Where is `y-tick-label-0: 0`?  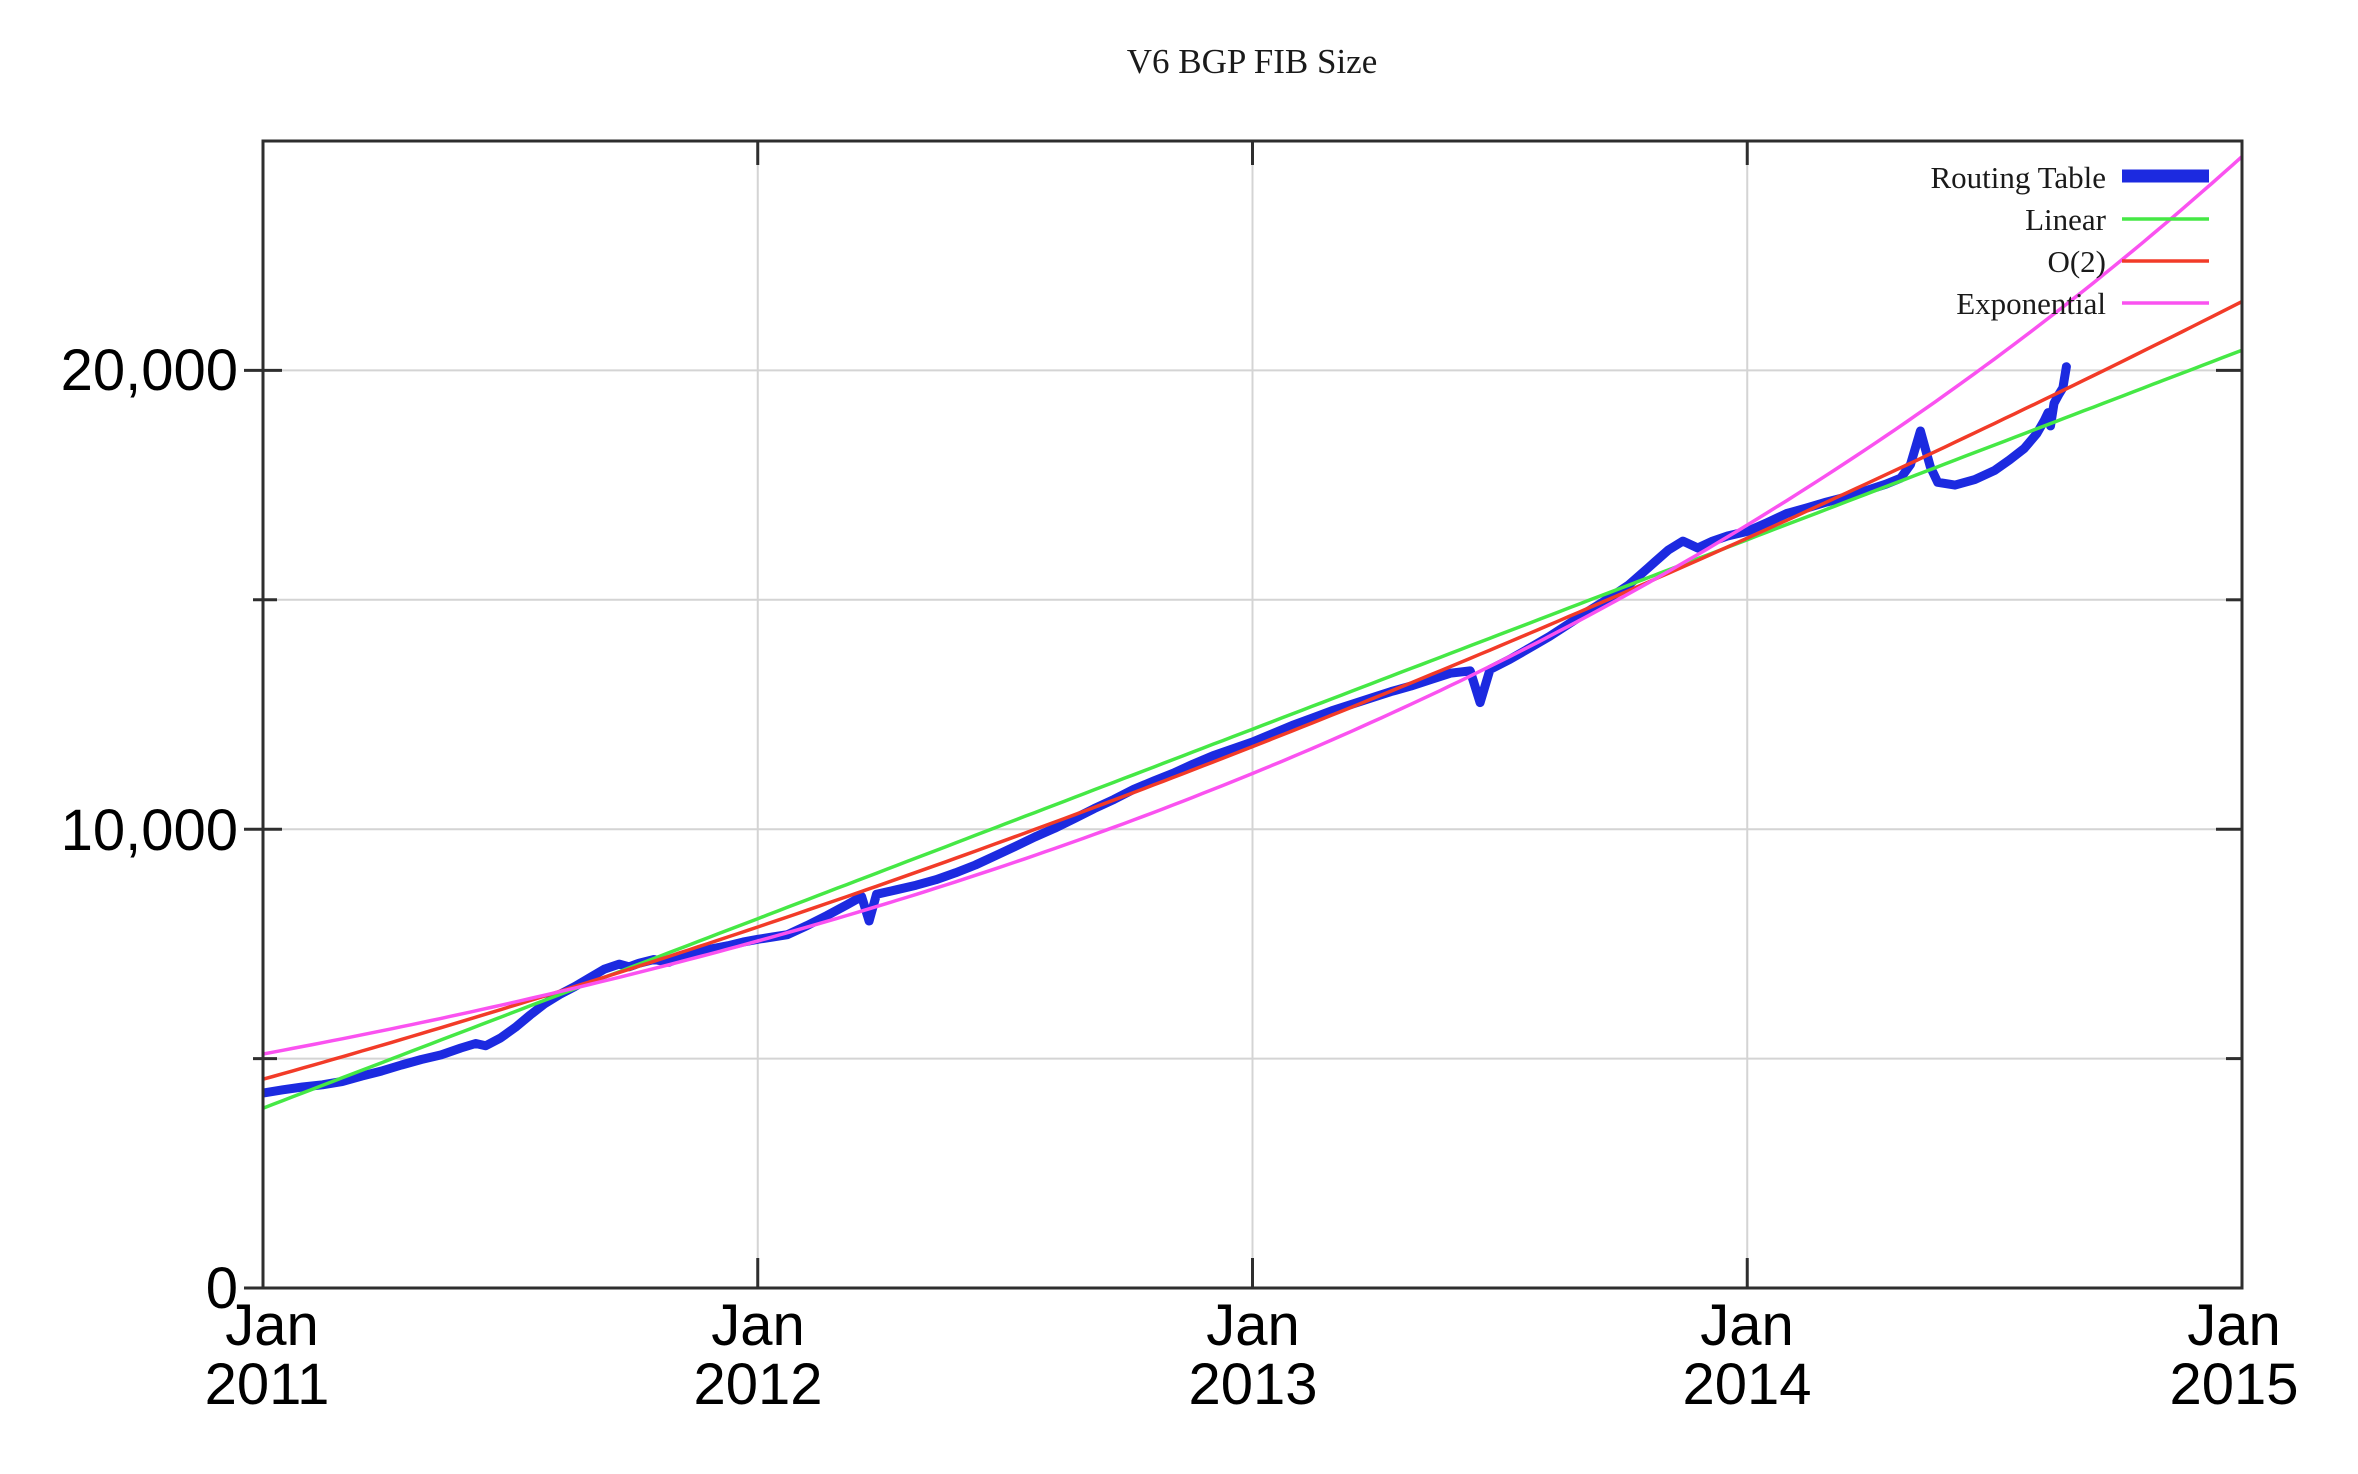
y-tick-label-0: 0 is located at coordinates (222, 1288).